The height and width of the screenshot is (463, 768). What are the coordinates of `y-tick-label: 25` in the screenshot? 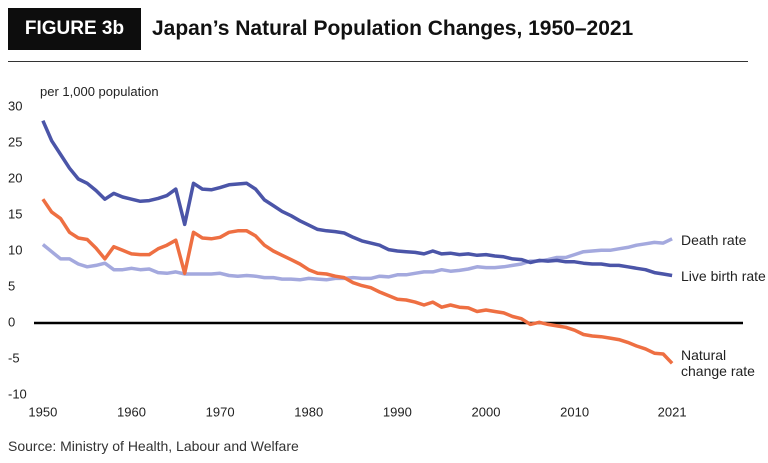 It's located at (15, 141).